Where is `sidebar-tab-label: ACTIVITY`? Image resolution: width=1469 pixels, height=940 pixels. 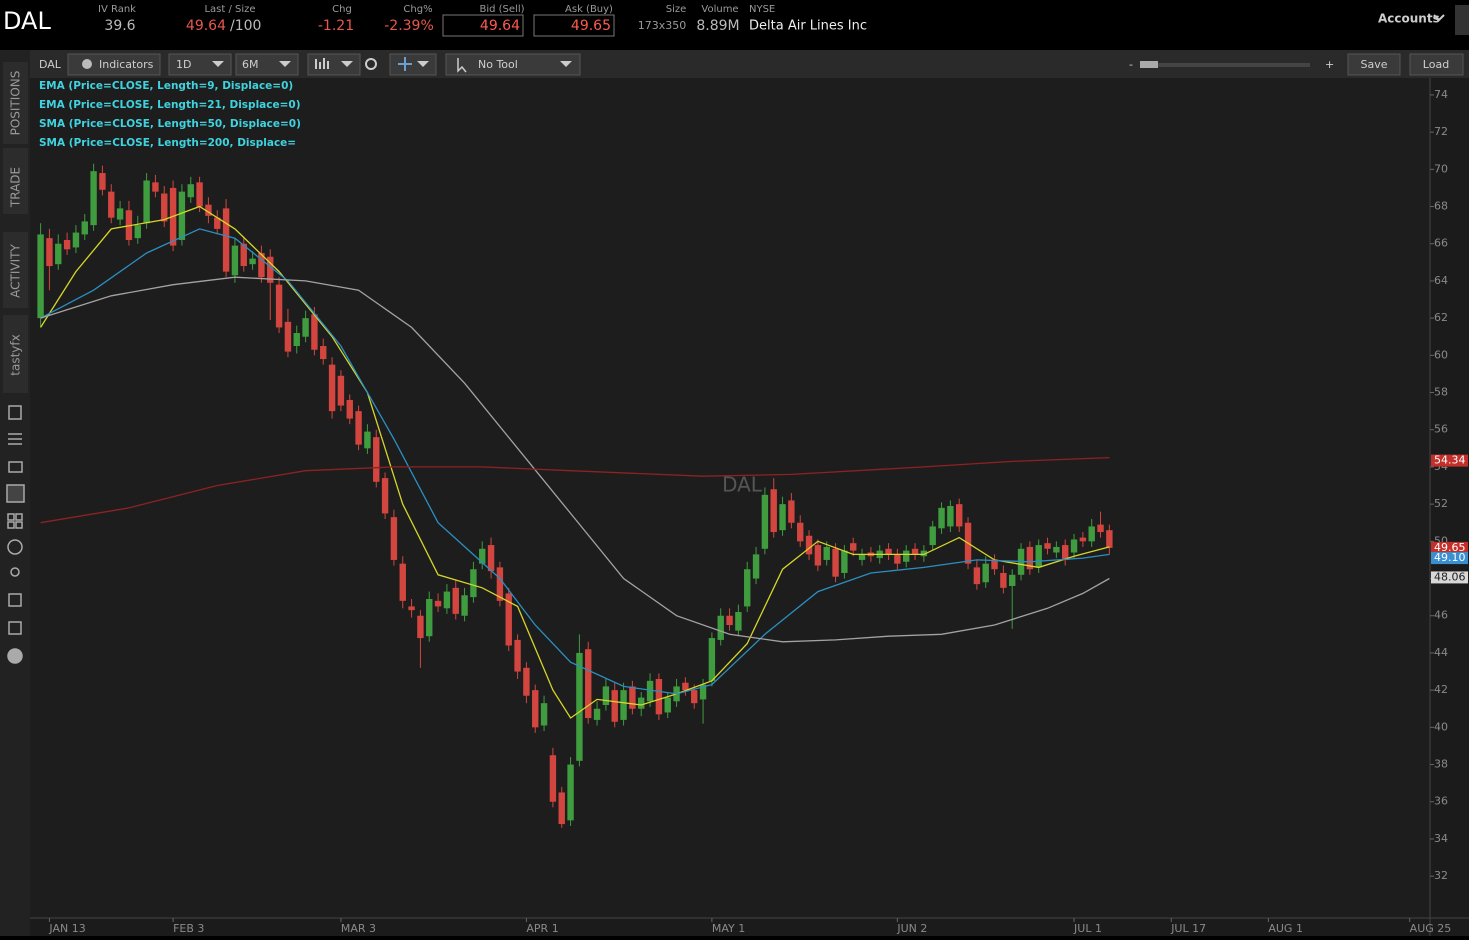 sidebar-tab-label: ACTIVITY is located at coordinates (16, 271).